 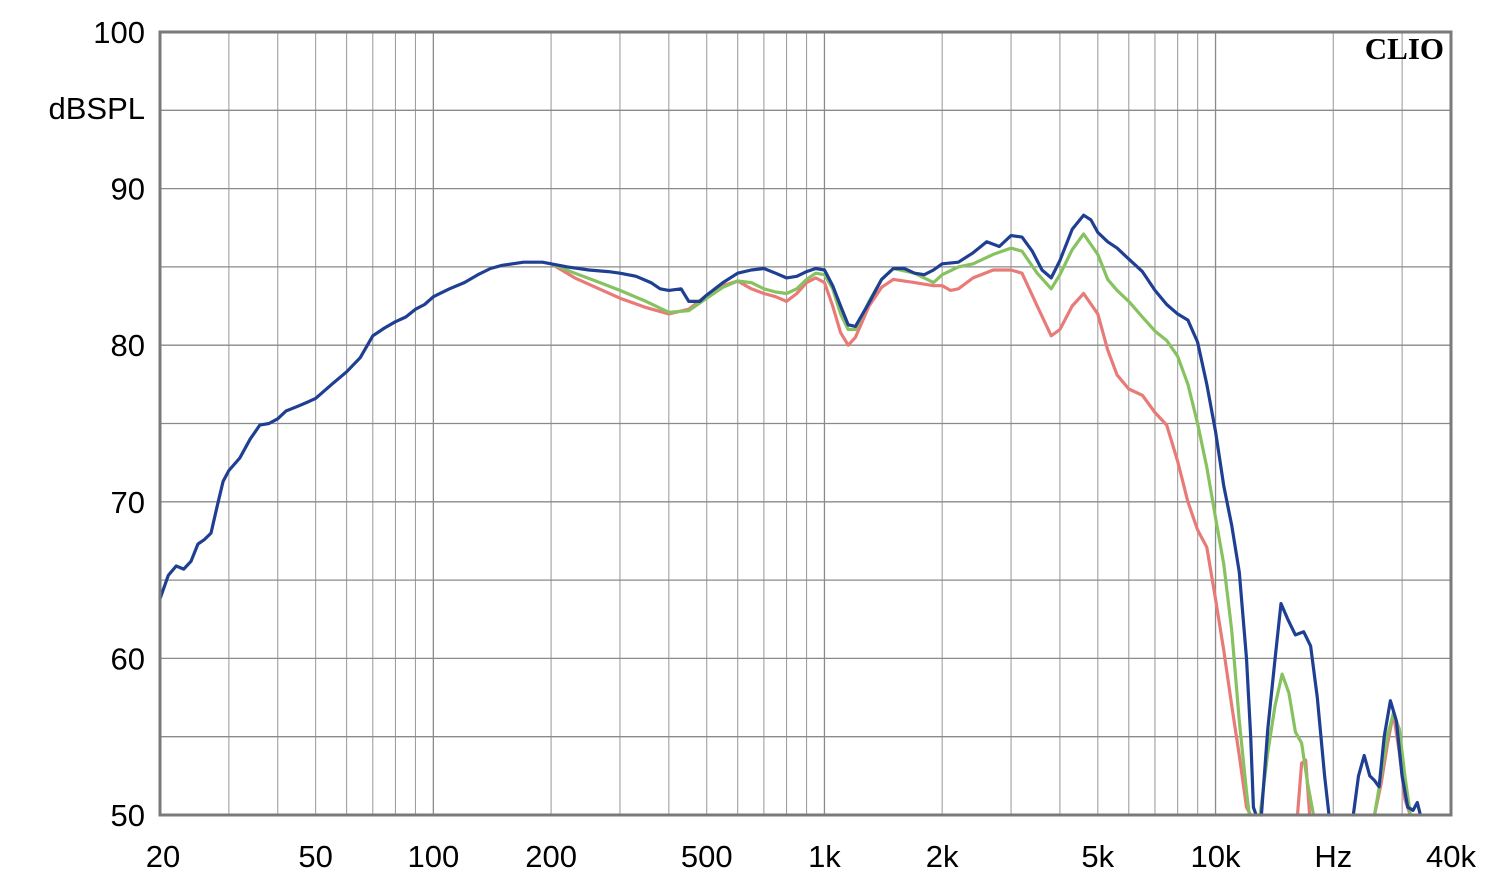 What do you see at coordinates (315, 856) in the screenshot?
I see `x-tick-label: 50` at bounding box center [315, 856].